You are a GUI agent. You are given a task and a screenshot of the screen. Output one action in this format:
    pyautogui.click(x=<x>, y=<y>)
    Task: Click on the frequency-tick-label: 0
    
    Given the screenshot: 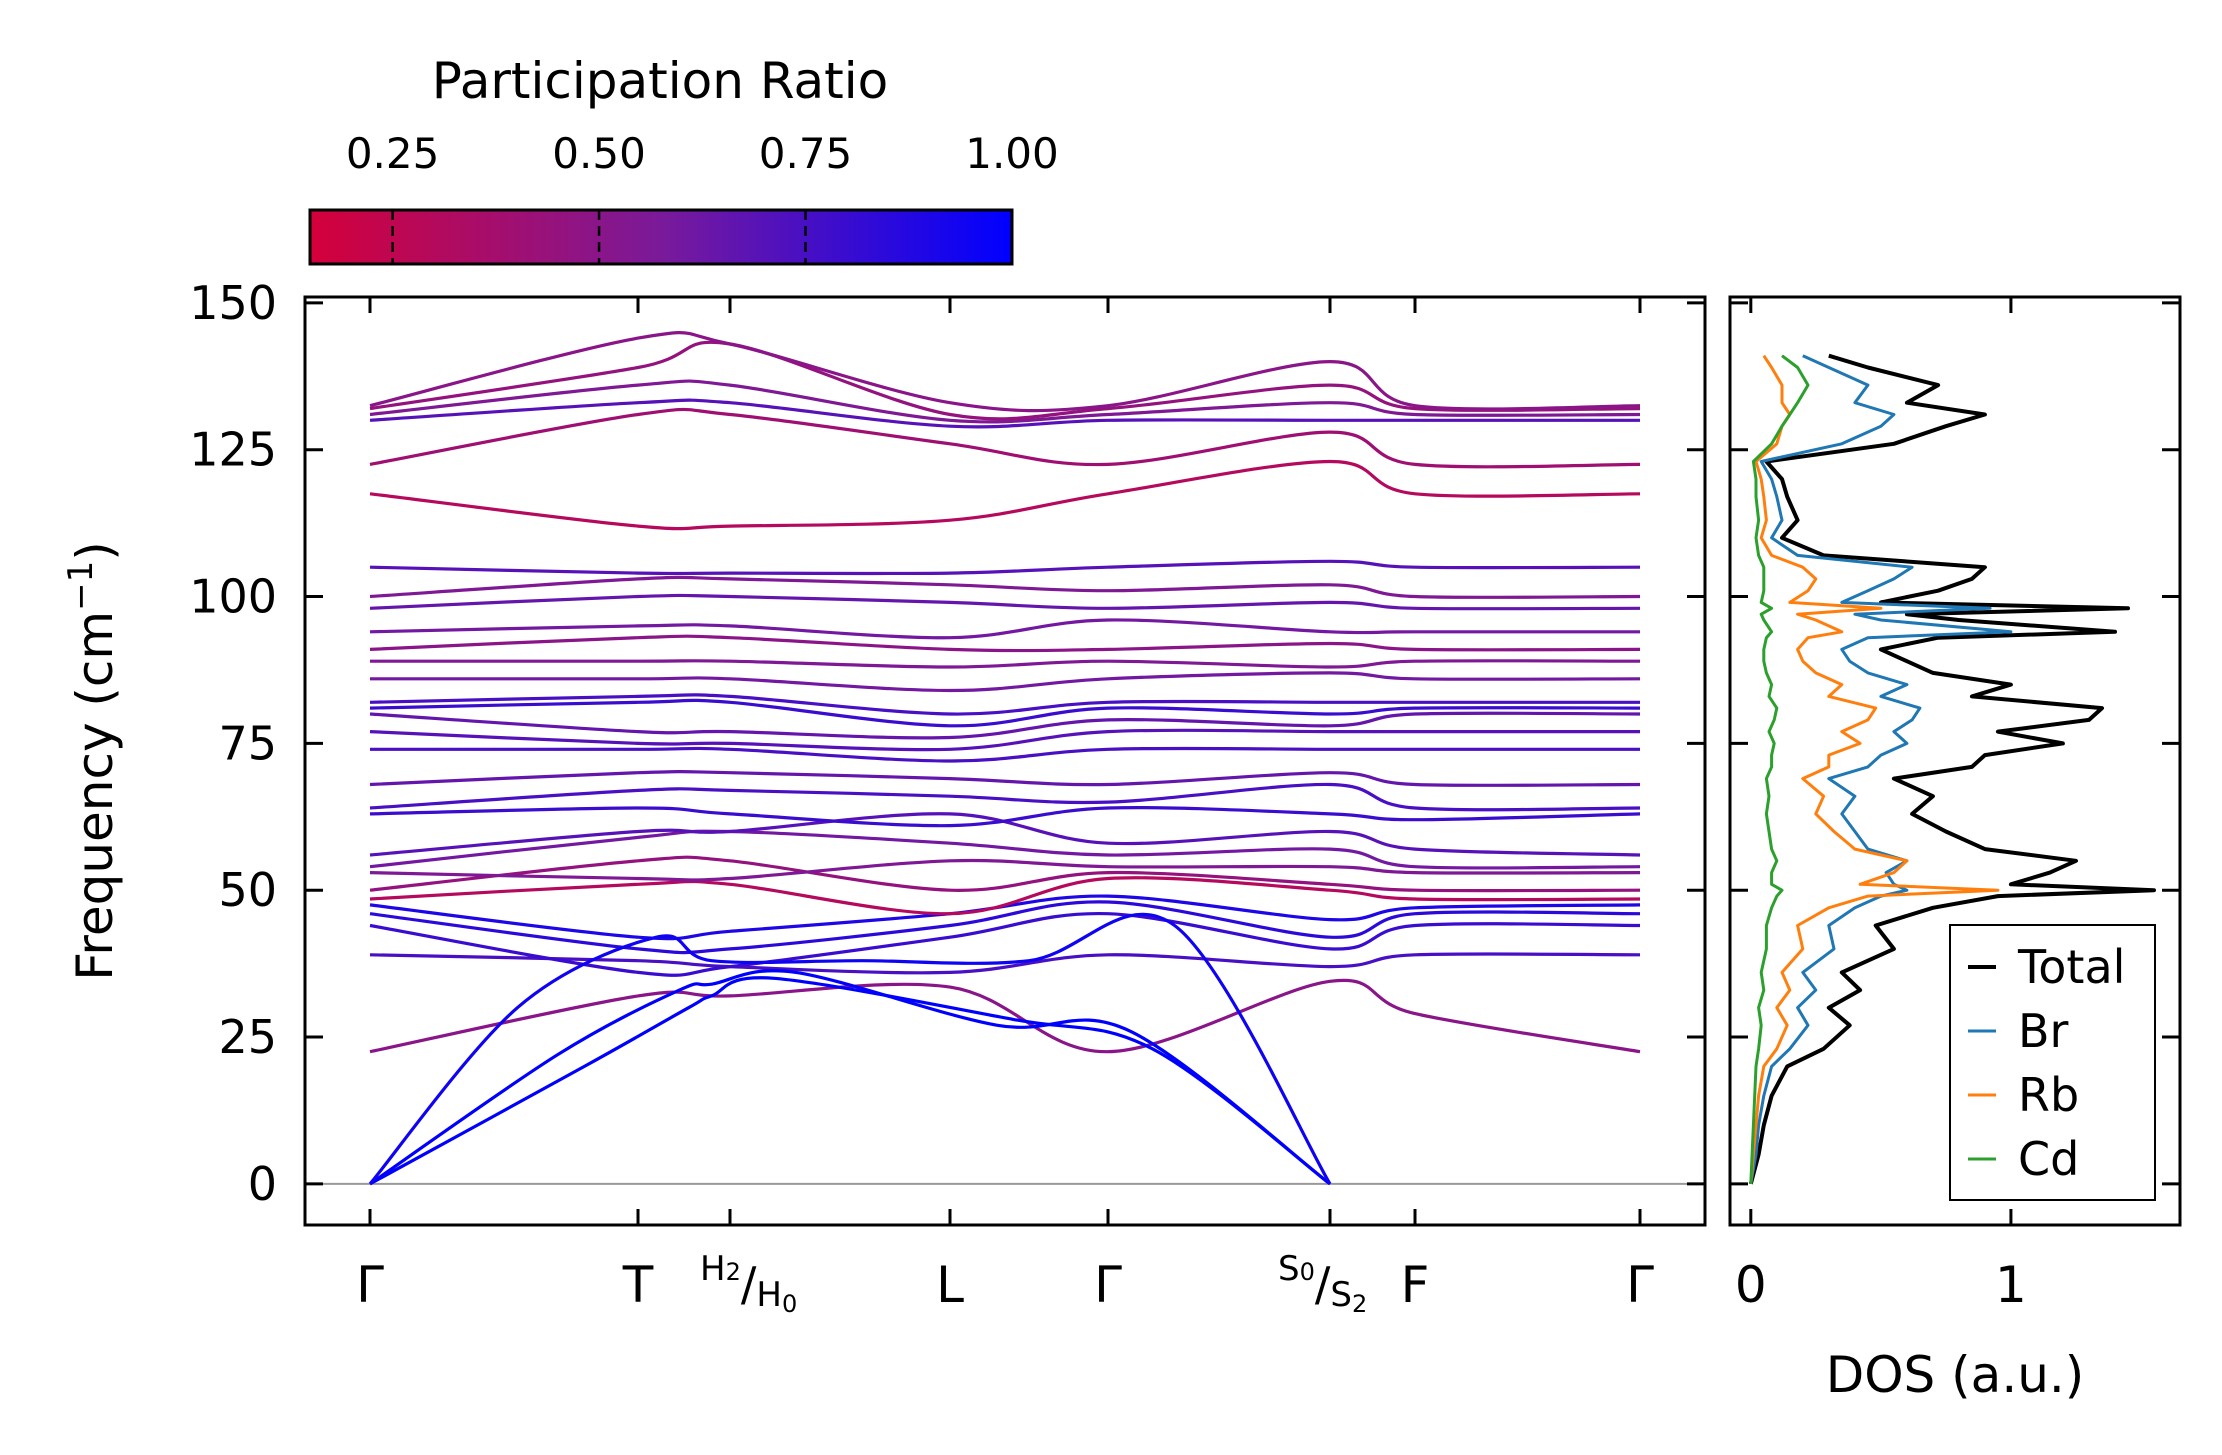 What is the action you would take?
    pyautogui.click(x=262, y=1184)
    